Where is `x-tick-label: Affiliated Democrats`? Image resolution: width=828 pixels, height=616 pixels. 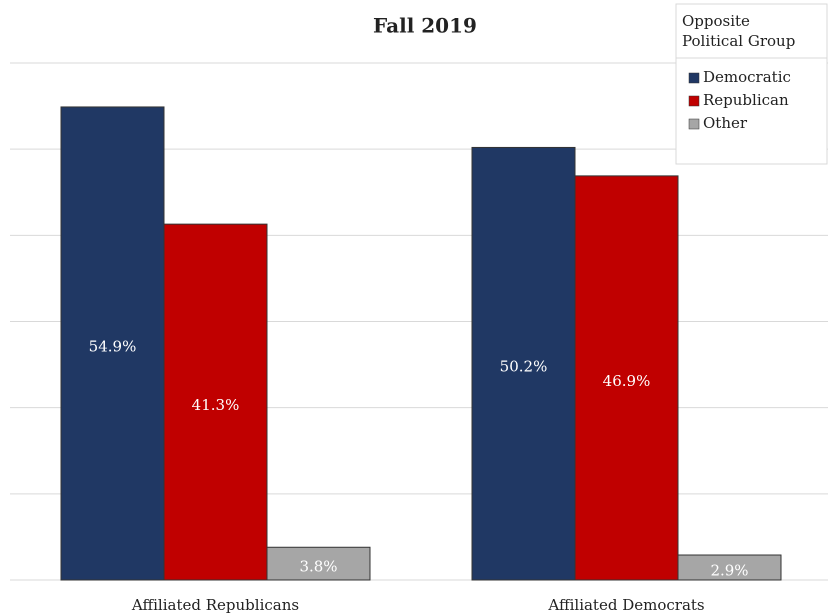 x-tick-label: Affiliated Democrats is located at coordinates (625, 605).